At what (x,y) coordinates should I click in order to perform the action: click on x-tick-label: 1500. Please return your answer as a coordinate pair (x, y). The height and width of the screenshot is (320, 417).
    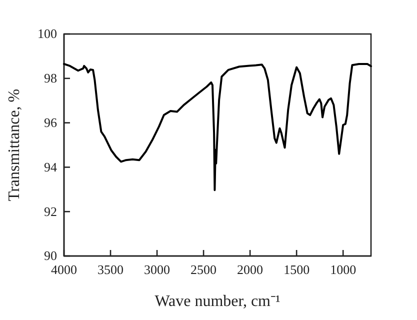
    Looking at the image, I should click on (297, 270).